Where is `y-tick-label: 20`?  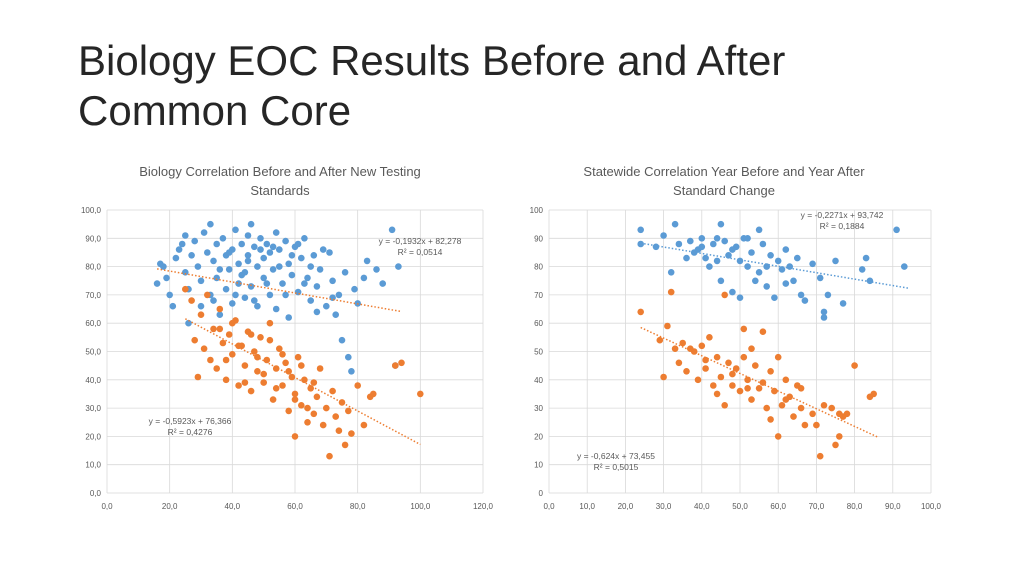
y-tick-label: 20 is located at coordinates (538, 436).